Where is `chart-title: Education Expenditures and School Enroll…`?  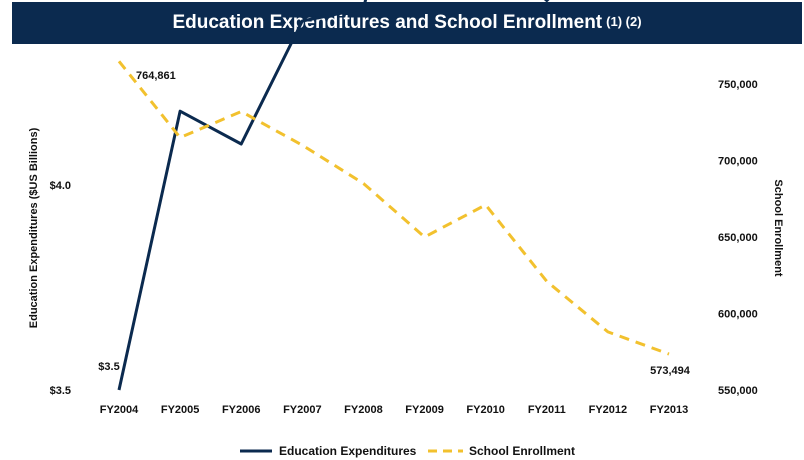
chart-title: Education Expenditures and School Enroll… is located at coordinates (387, 22).